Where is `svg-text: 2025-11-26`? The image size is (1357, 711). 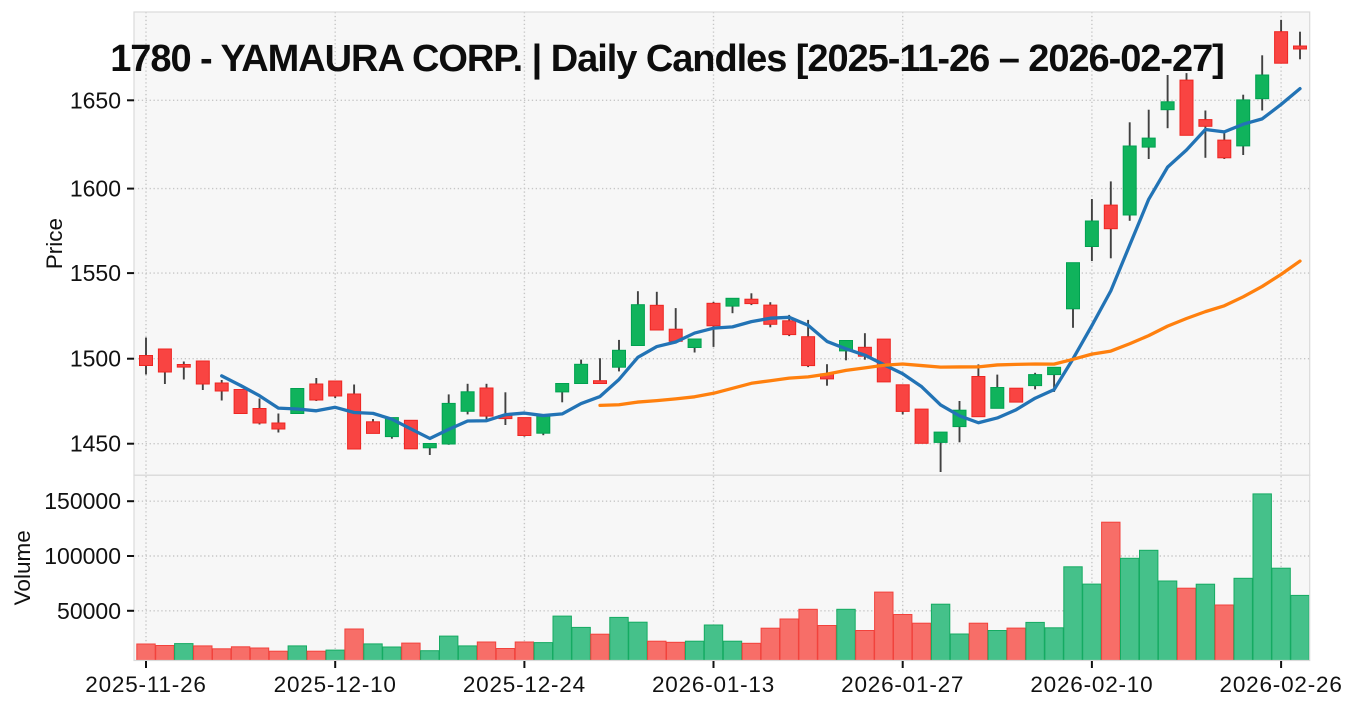 svg-text: 2025-11-26 is located at coordinates (145, 684).